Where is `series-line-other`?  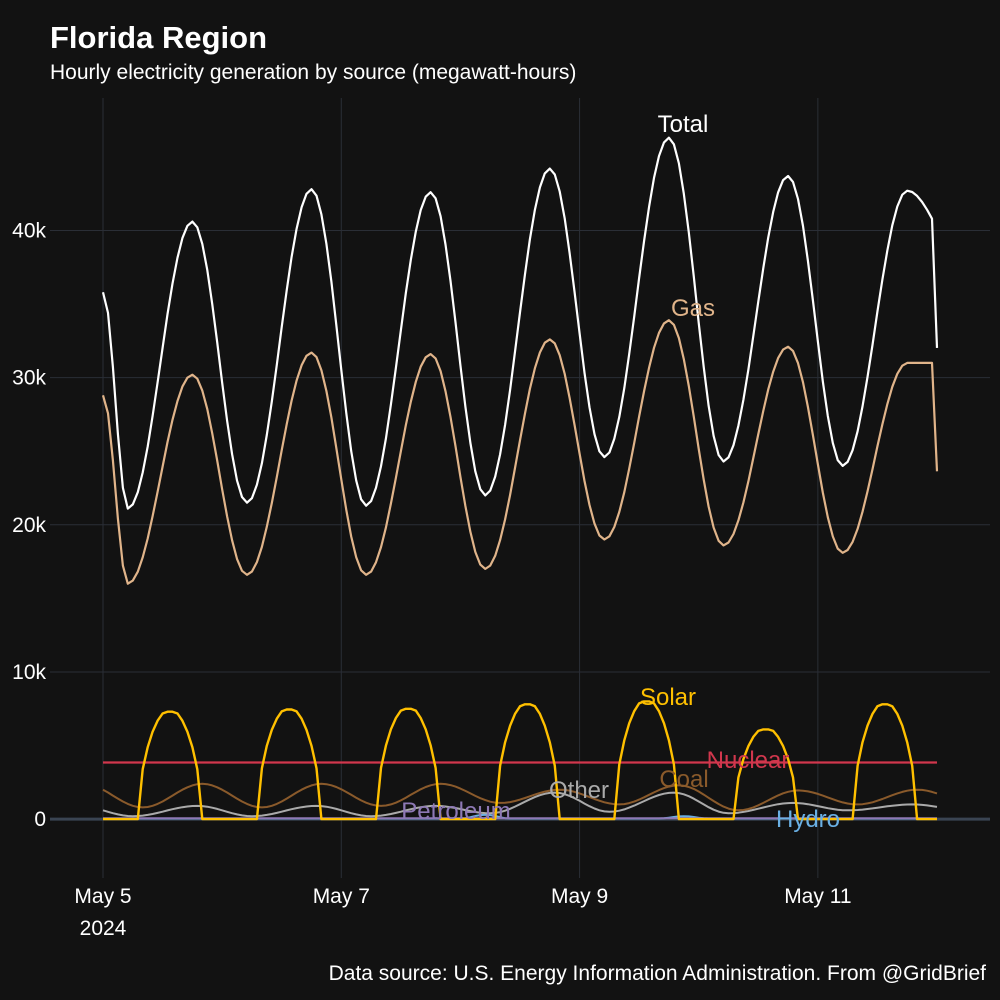
series-line-other is located at coordinates (520, 804).